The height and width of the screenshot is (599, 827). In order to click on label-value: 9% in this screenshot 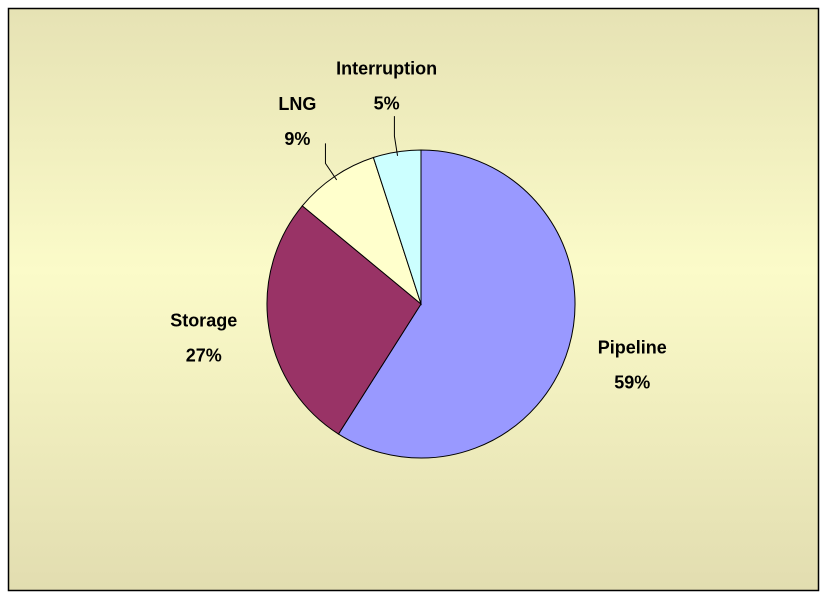, I will do `click(297, 139)`.